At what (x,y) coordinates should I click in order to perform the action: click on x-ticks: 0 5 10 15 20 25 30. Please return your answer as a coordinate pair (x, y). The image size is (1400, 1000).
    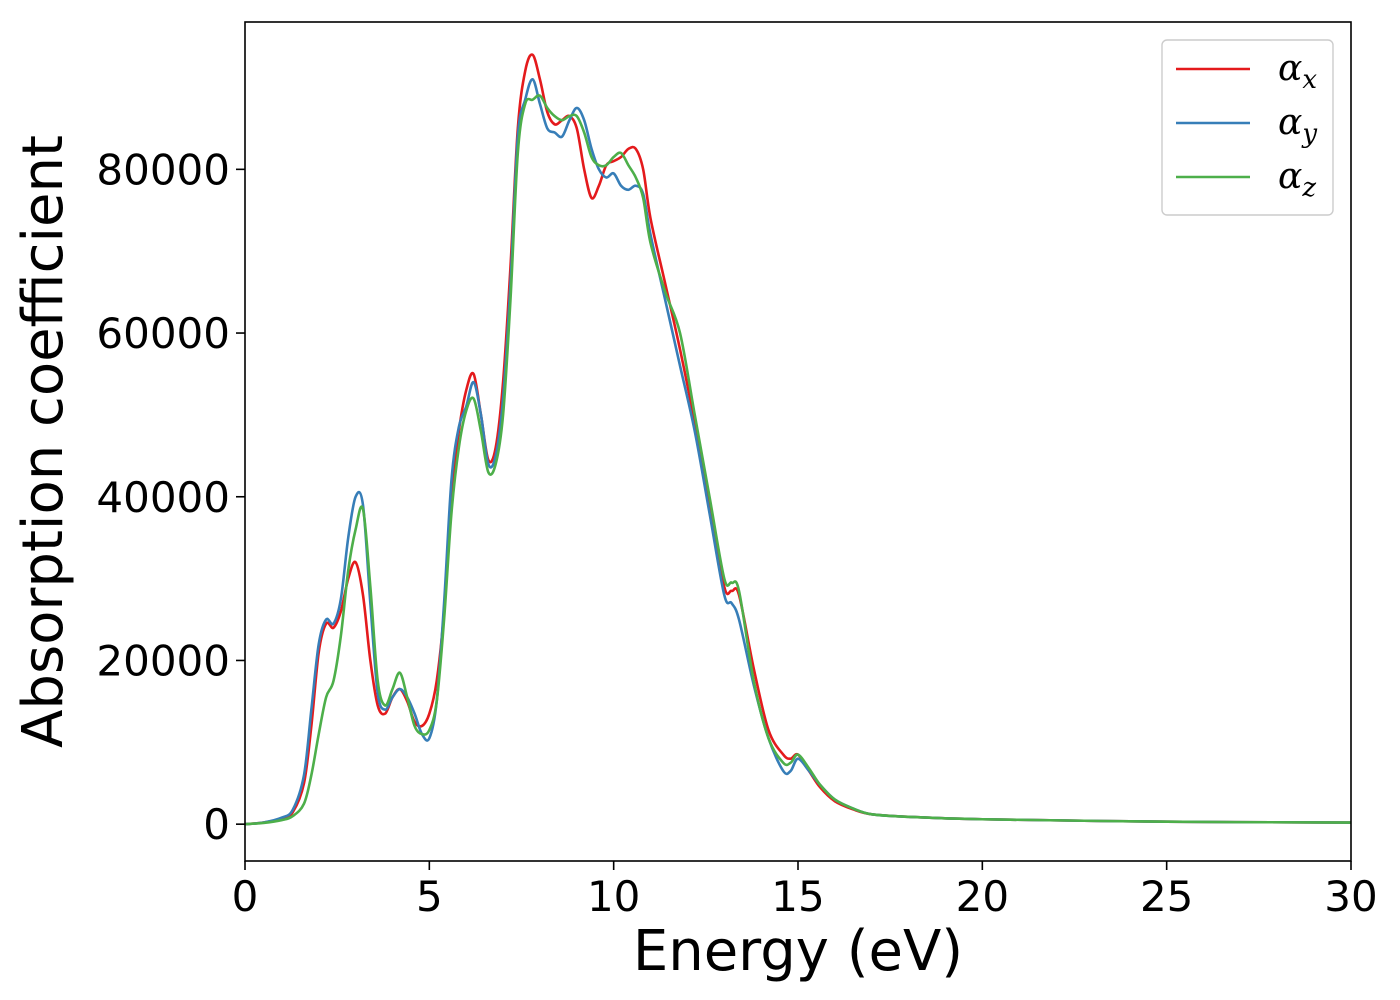
    Looking at the image, I should click on (805, 891).